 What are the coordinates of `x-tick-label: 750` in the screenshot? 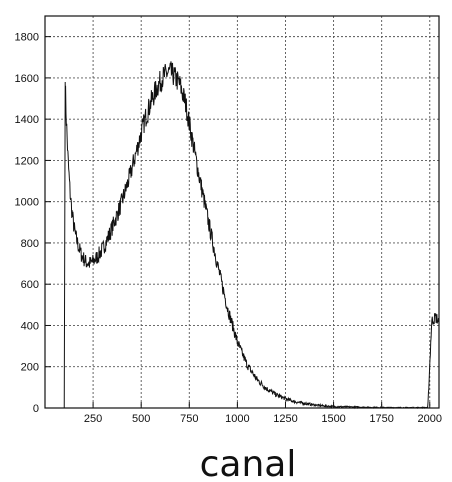 It's located at (189, 419).